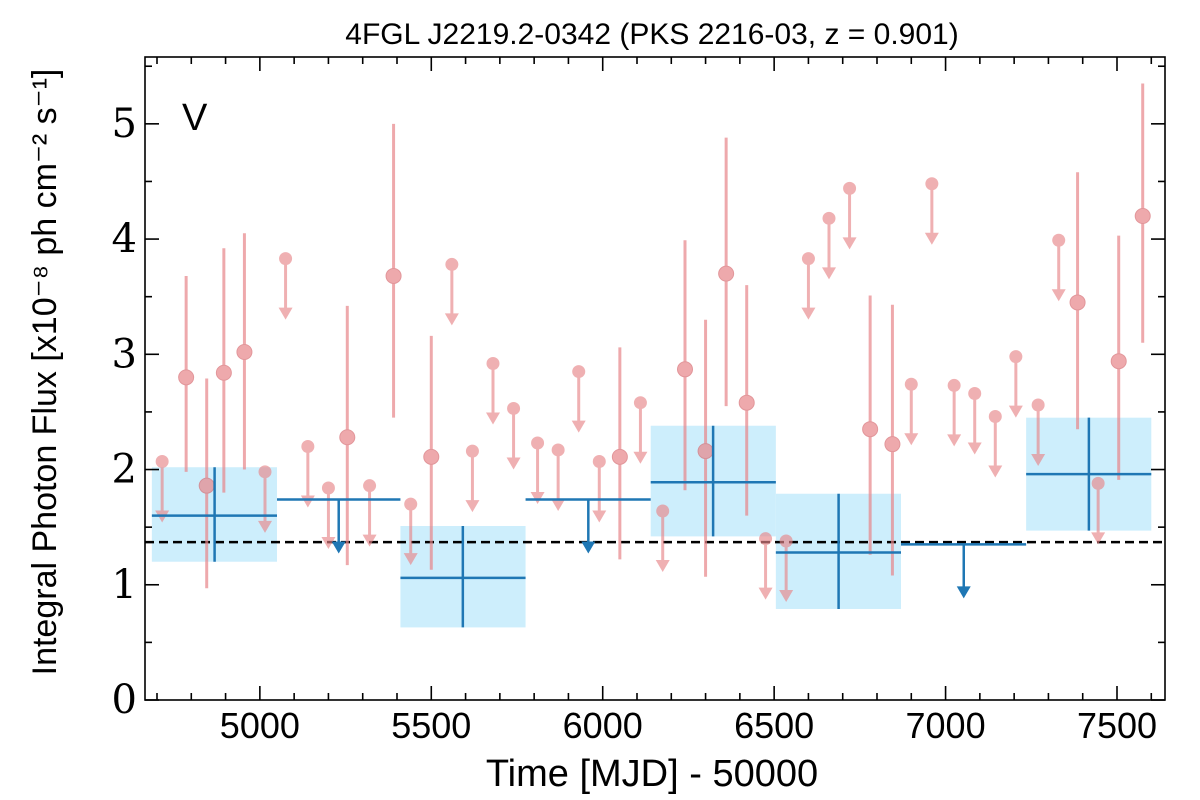 Image resolution: width=1200 pixels, height=800 pixels. What do you see at coordinates (603, 725) in the screenshot?
I see `x-tick-label: 6000` at bounding box center [603, 725].